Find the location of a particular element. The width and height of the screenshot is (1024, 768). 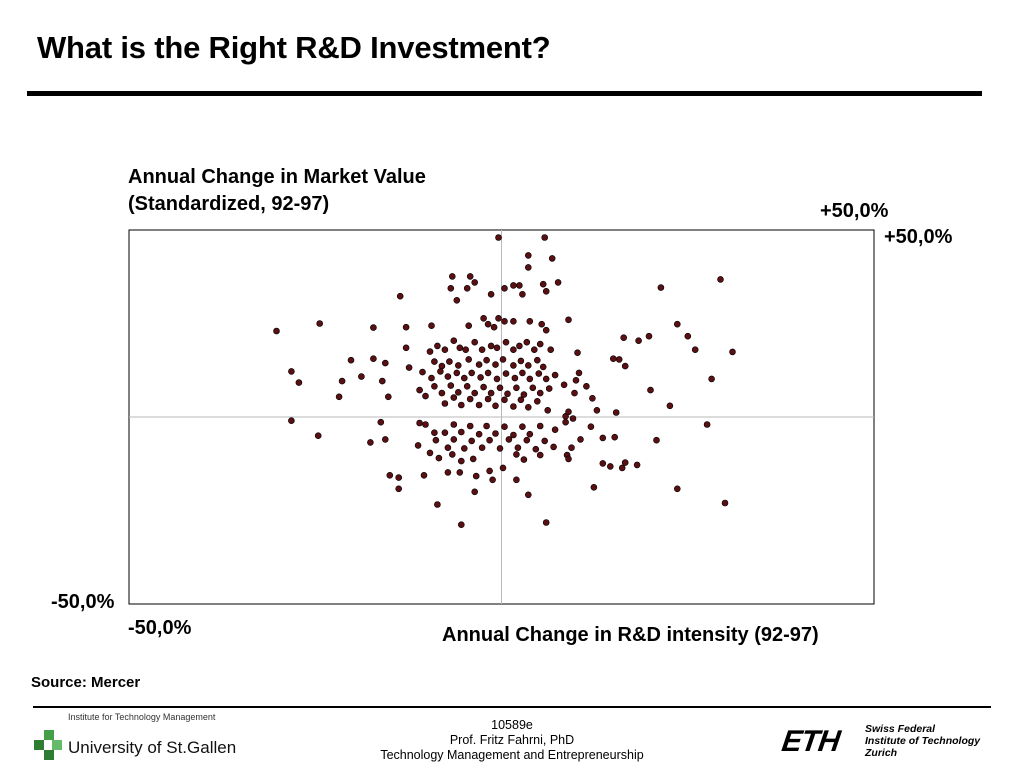

footer-rule is located at coordinates (512, 707).